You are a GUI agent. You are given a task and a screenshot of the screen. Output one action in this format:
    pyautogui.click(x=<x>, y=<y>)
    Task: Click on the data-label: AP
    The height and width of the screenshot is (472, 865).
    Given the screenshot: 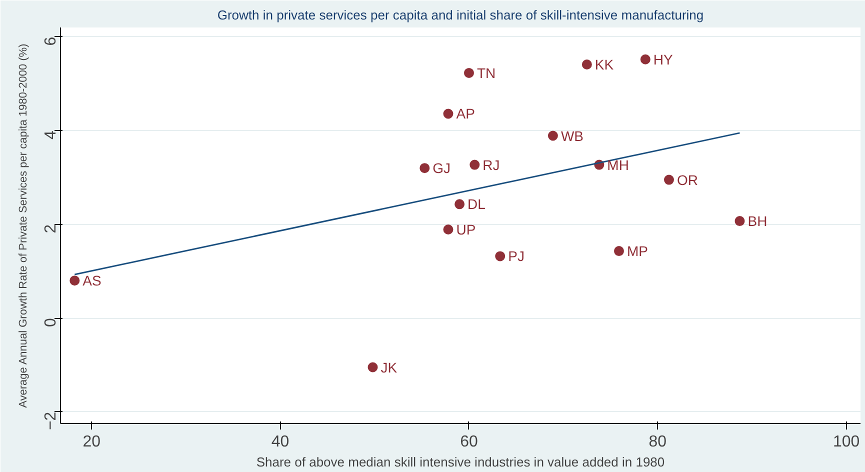 What is the action you would take?
    pyautogui.click(x=465, y=114)
    